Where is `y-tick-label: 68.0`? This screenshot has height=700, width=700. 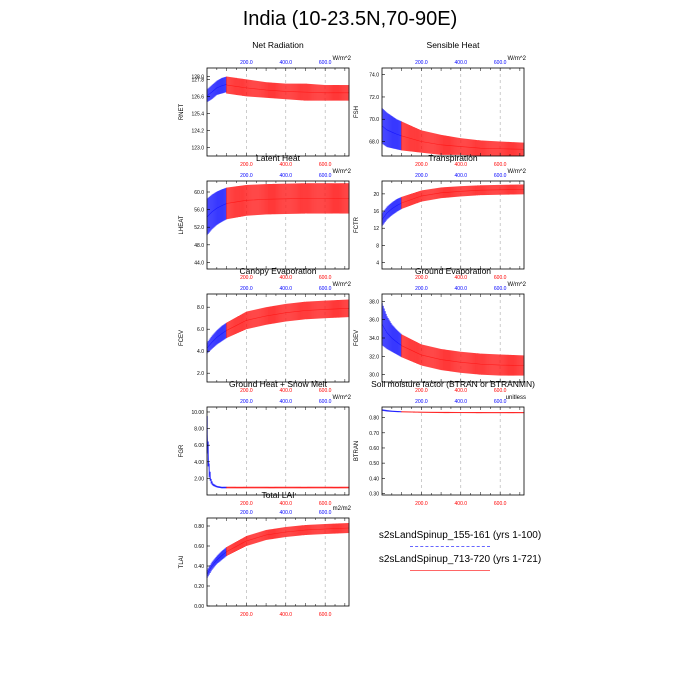
y-tick-label: 68.0 is located at coordinates (374, 143).